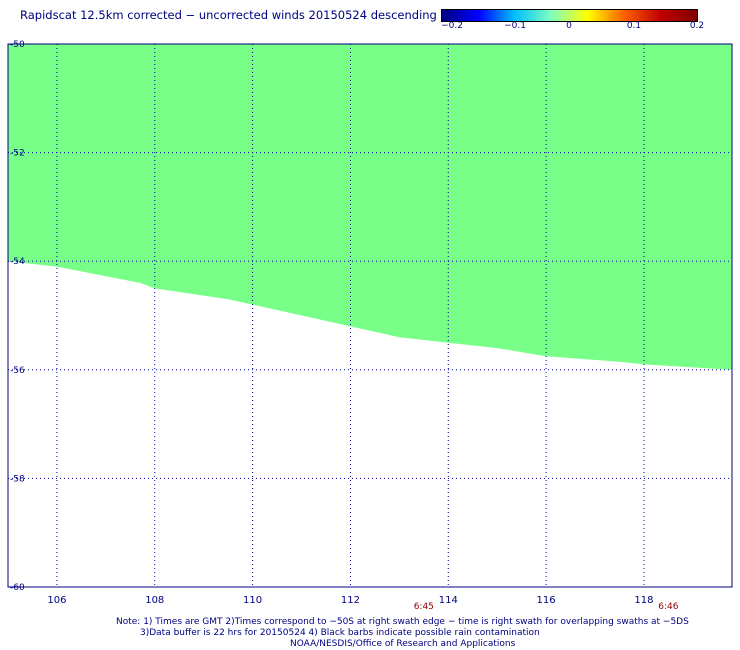 The width and height of the screenshot is (740, 650). Describe the element at coordinates (154, 600) in the screenshot. I see `x-tick-label: 108` at that location.